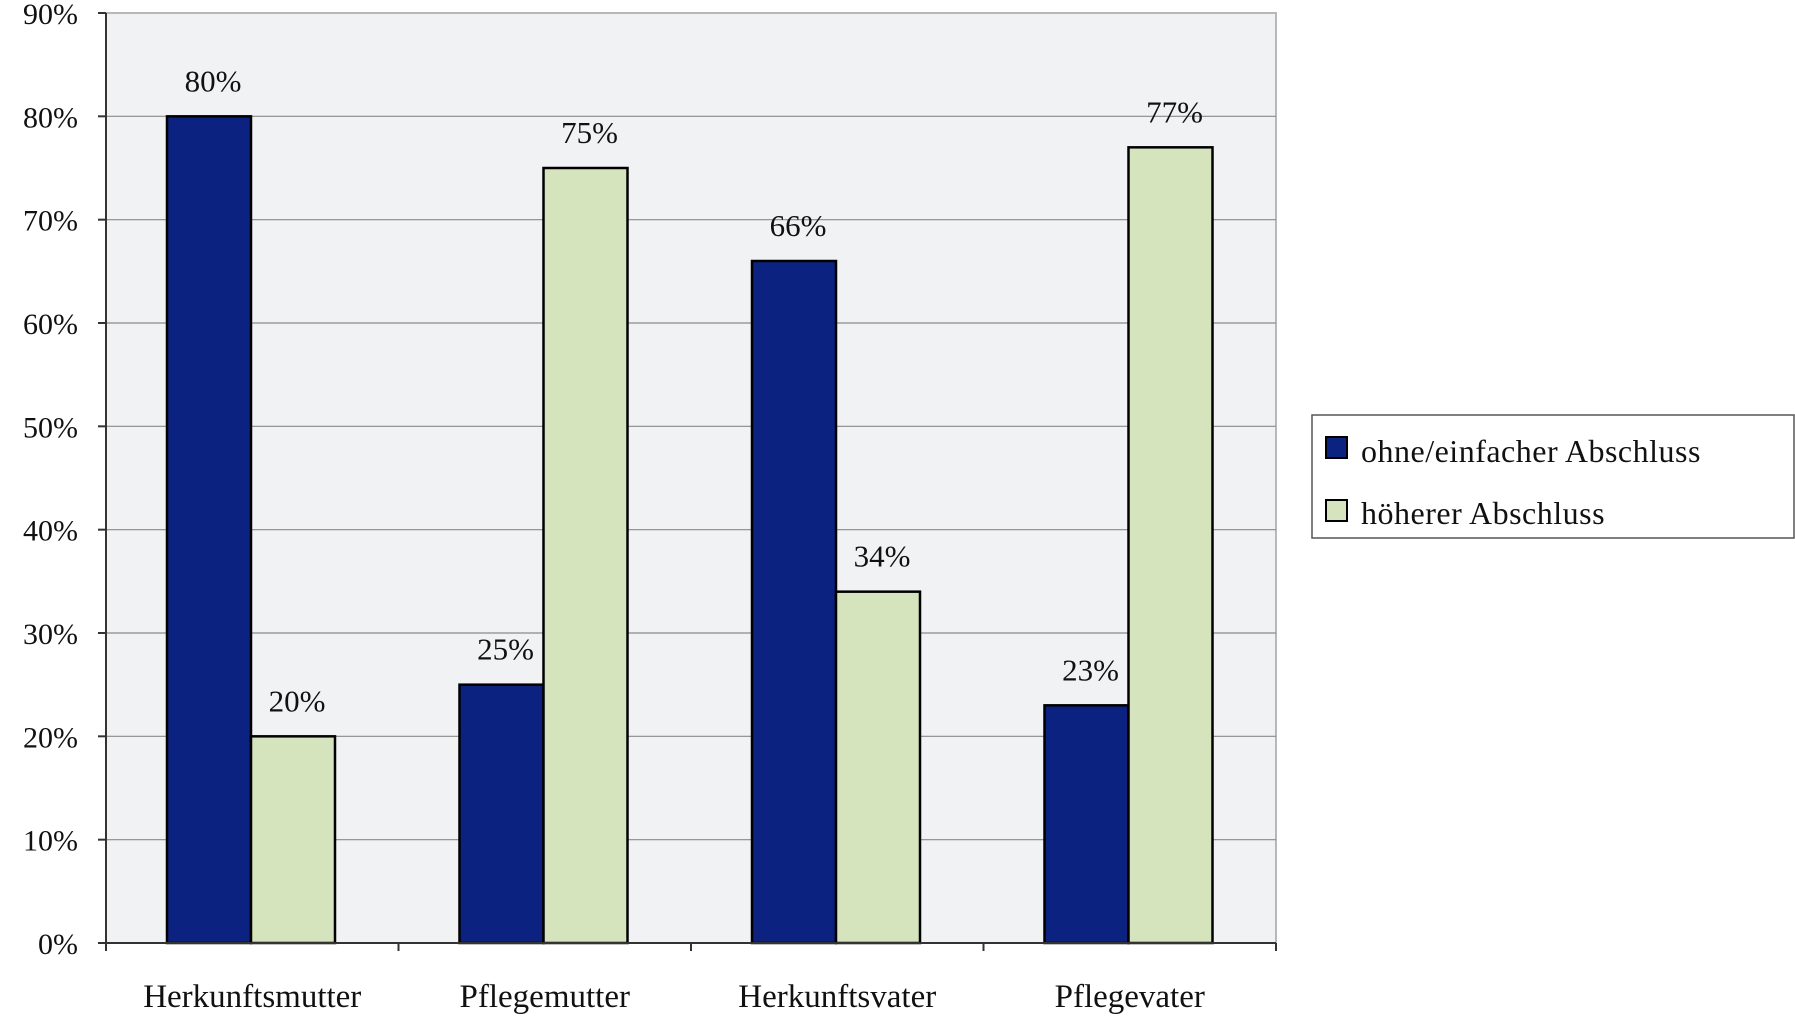  I want to click on y-tick-label: 50%, so click(50, 427).